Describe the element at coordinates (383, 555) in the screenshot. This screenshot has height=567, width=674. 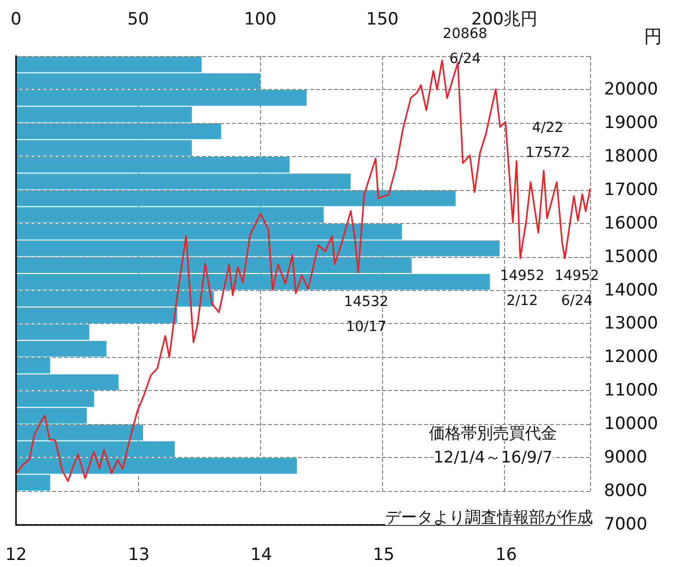
I see `x-tick-label: 15` at that location.